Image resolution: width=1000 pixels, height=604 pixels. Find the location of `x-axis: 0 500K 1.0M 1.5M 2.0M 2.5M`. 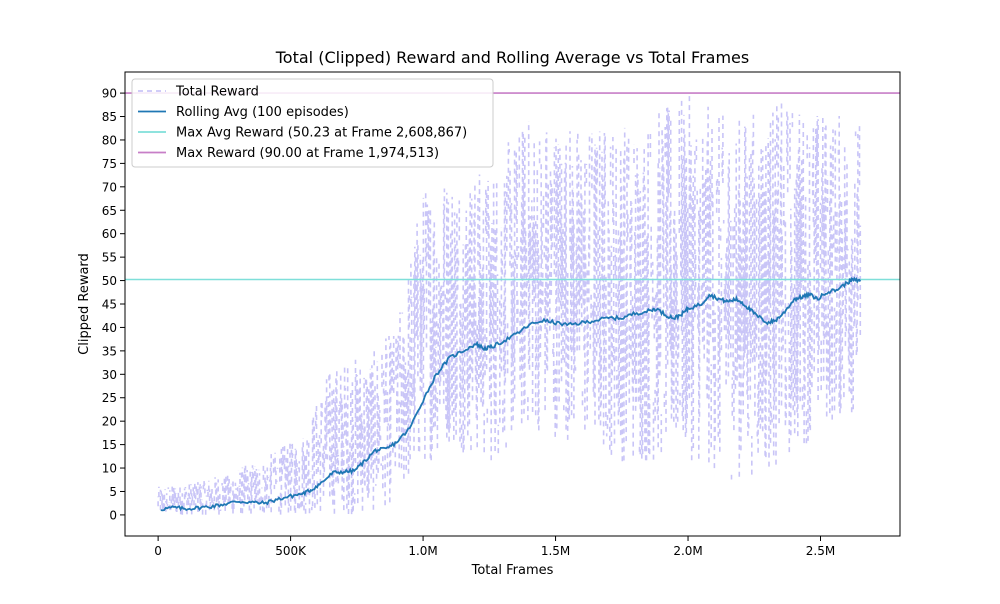

x-axis: 0 500K 1.0M 1.5M 2.0M 2.5M is located at coordinates (494, 547).